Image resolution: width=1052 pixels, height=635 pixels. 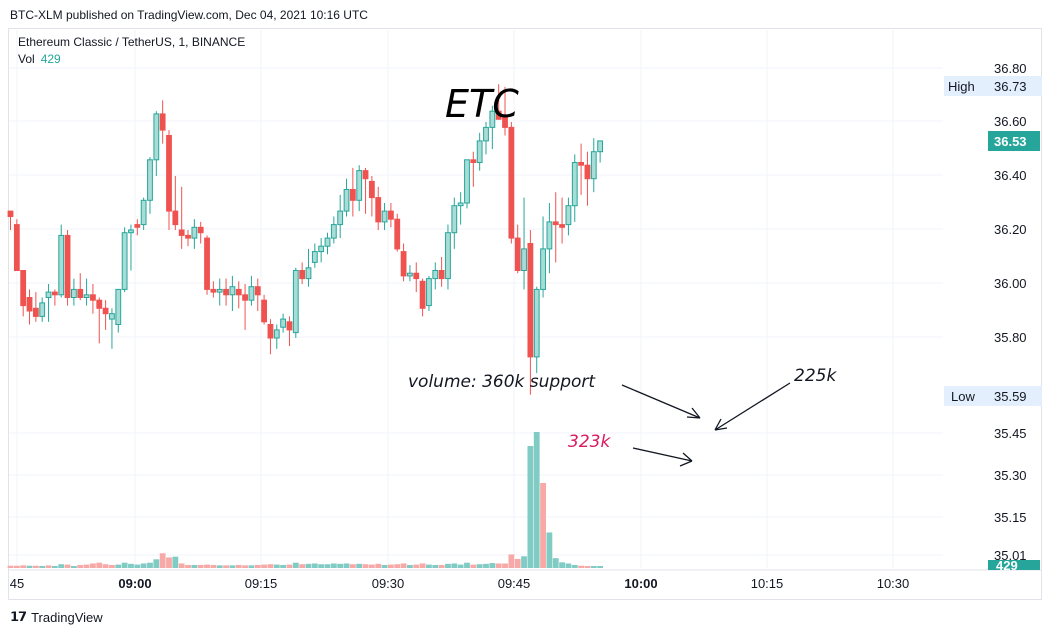 I want to click on high-tag-value: 36.73, so click(x=1010, y=86).